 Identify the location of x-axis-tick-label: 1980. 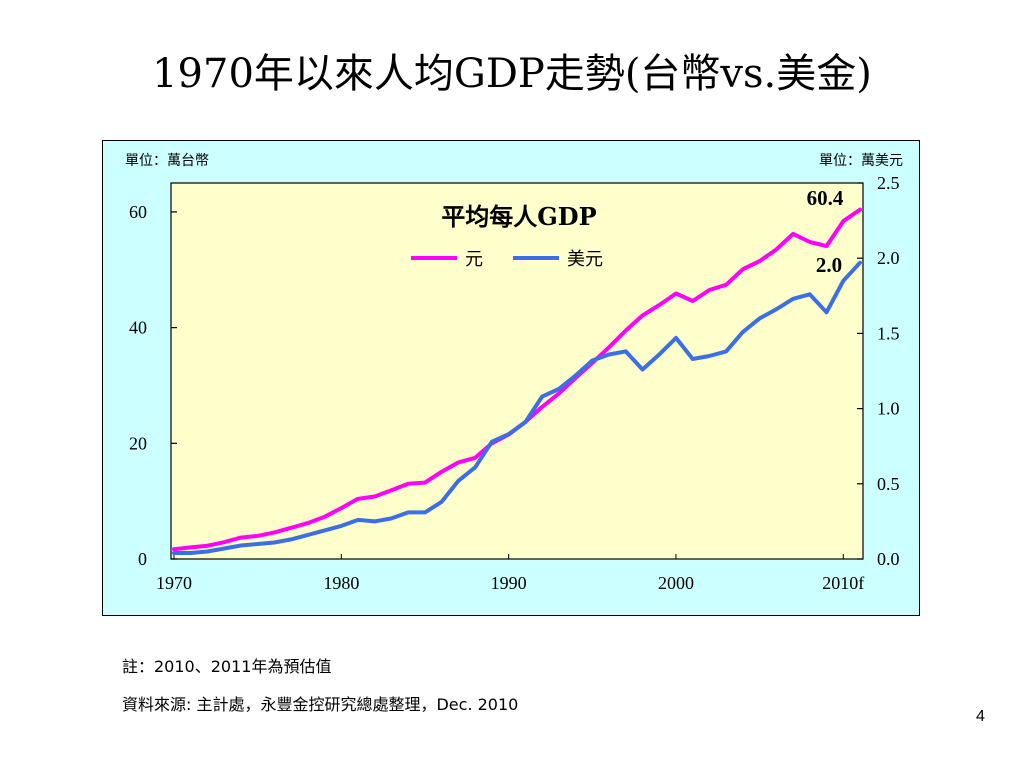
(341, 583).